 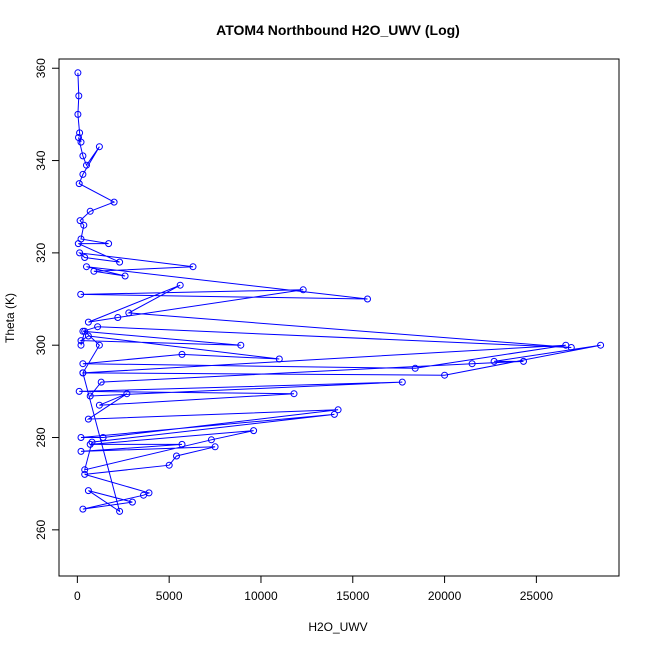 What do you see at coordinates (338, 30) in the screenshot?
I see `chart-title: ATOM4 Northbound H2O_UWV (Log)` at bounding box center [338, 30].